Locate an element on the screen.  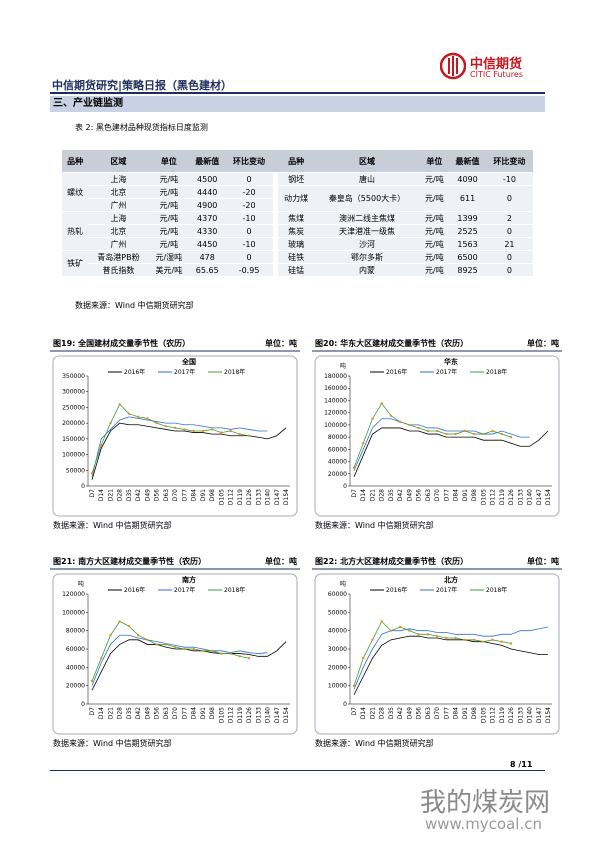
cell: 2525 is located at coordinates (467, 231).